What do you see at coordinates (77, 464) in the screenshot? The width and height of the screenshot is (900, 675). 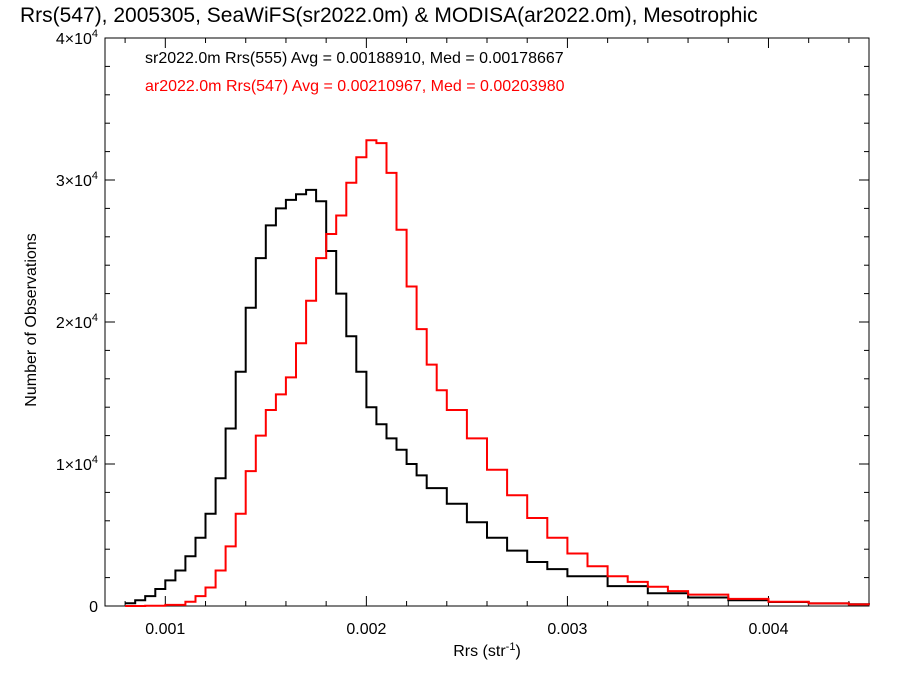 I see `y-tick-label: 1×10⁴` at bounding box center [77, 464].